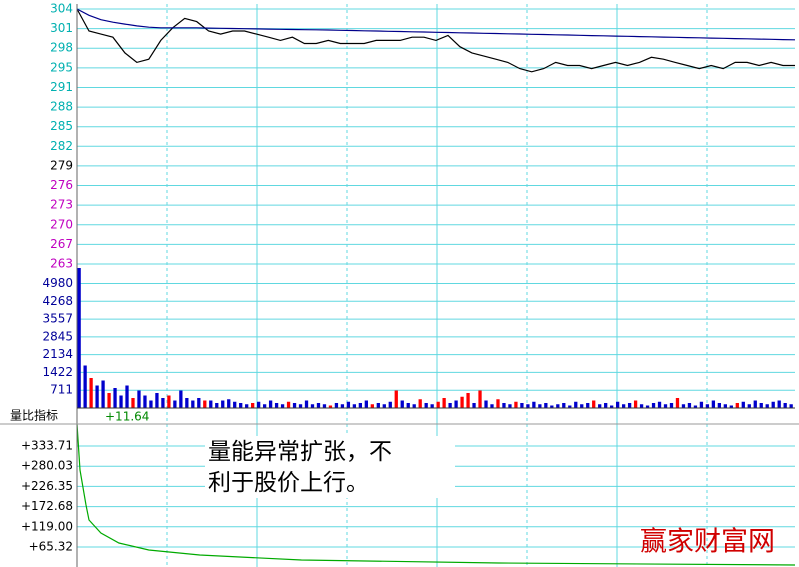 This screenshot has height=567, width=799. Describe the element at coordinates (61, 48) in the screenshot. I see `y-tick-label: 298` at that location.